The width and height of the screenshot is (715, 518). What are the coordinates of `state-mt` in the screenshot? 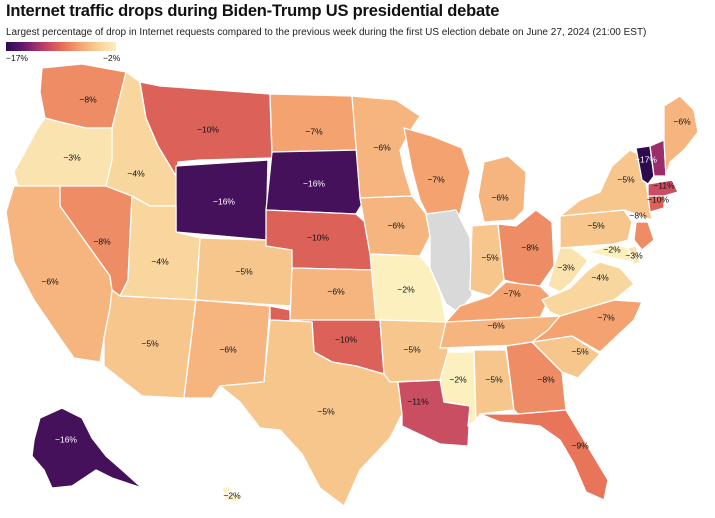 It's located at (206, 129).